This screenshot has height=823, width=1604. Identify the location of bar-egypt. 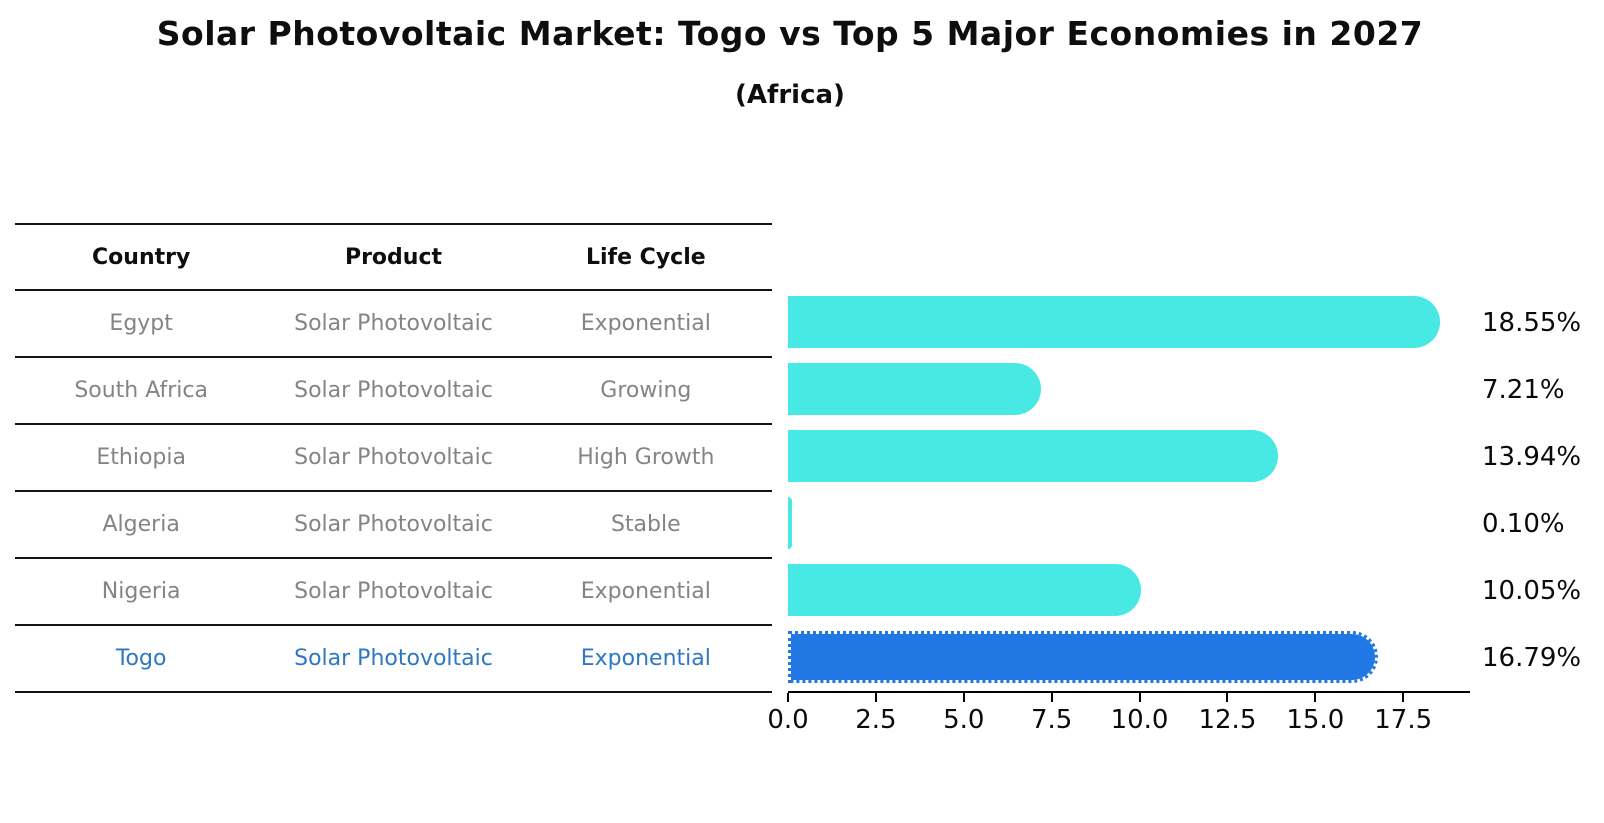
(1114, 322).